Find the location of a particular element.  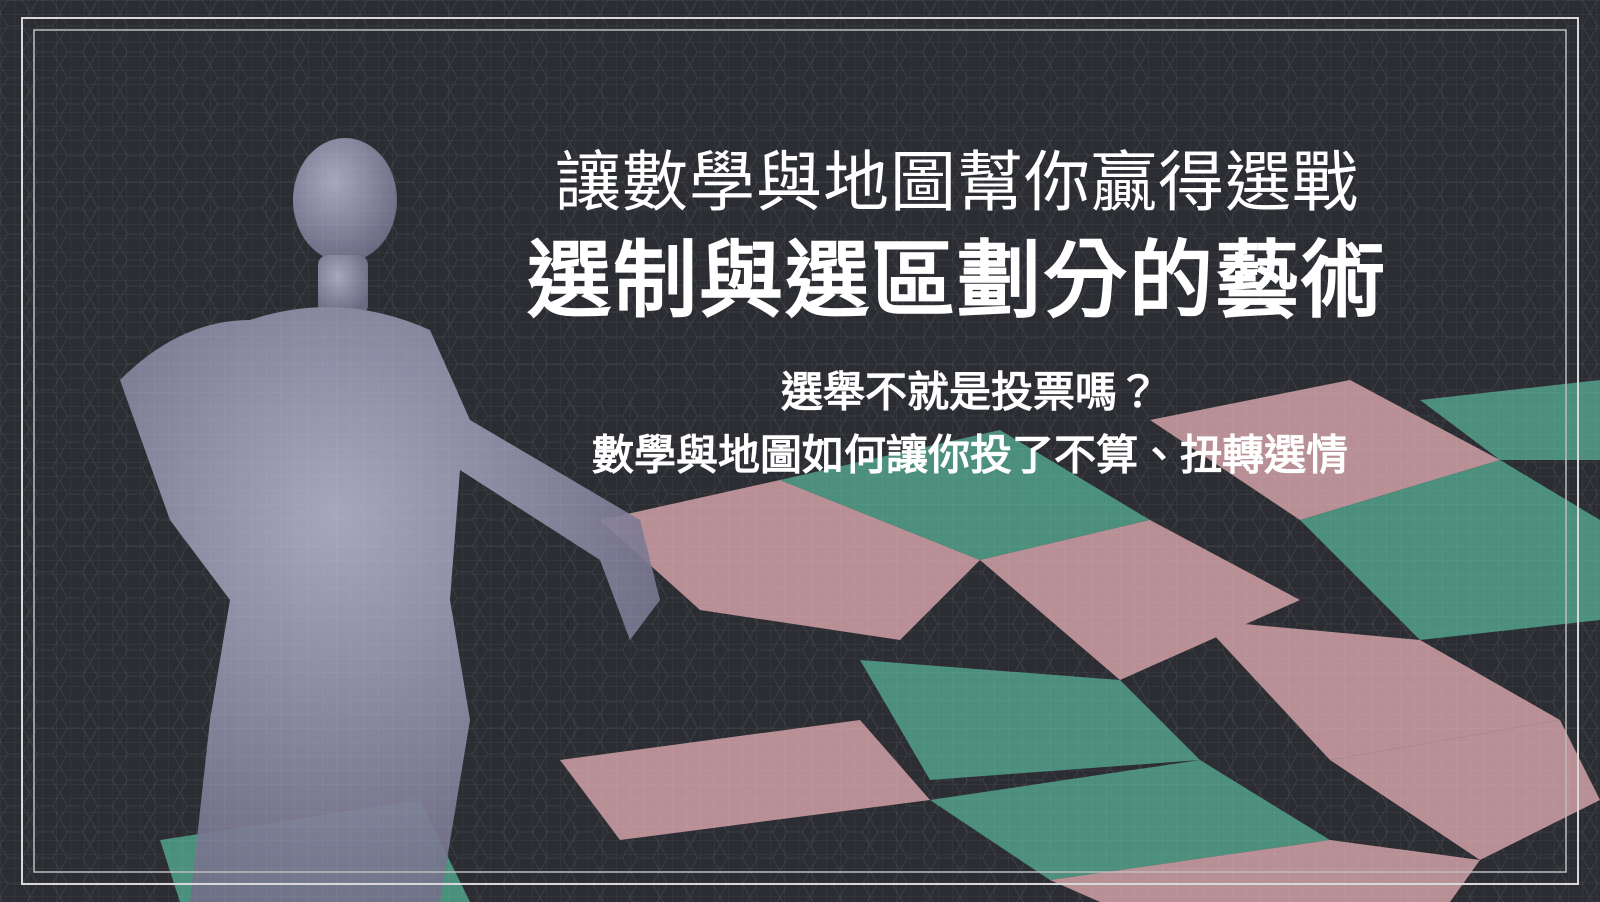

subtitle: 選制與選區劃分的藝術 is located at coordinates (957, 281).